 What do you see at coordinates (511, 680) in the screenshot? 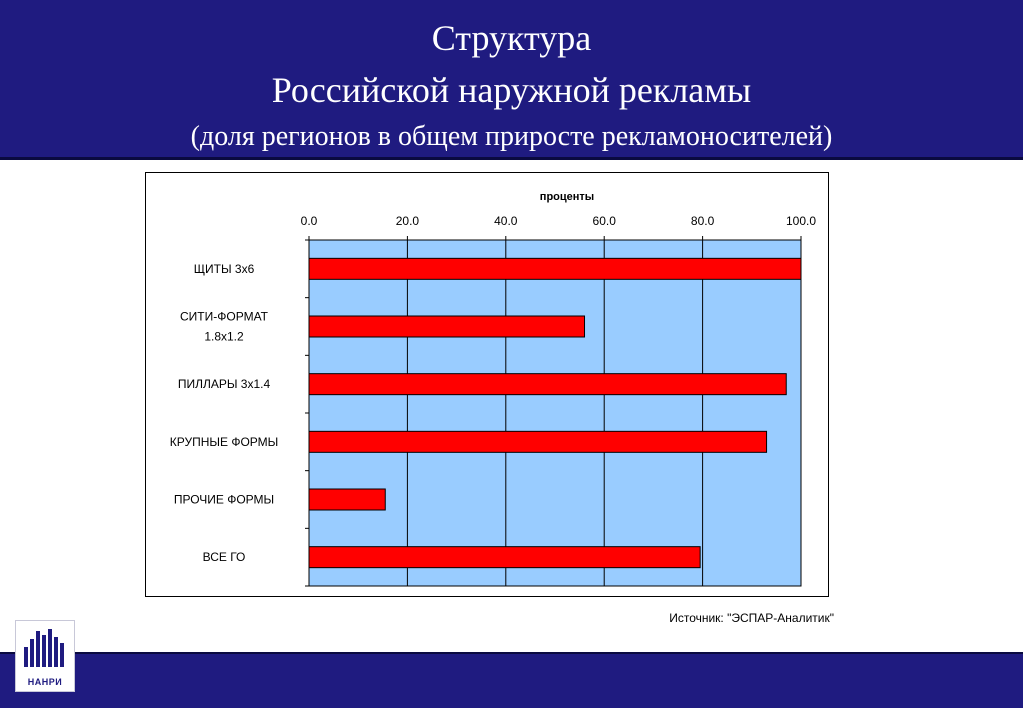
I see `footer-bar` at bounding box center [511, 680].